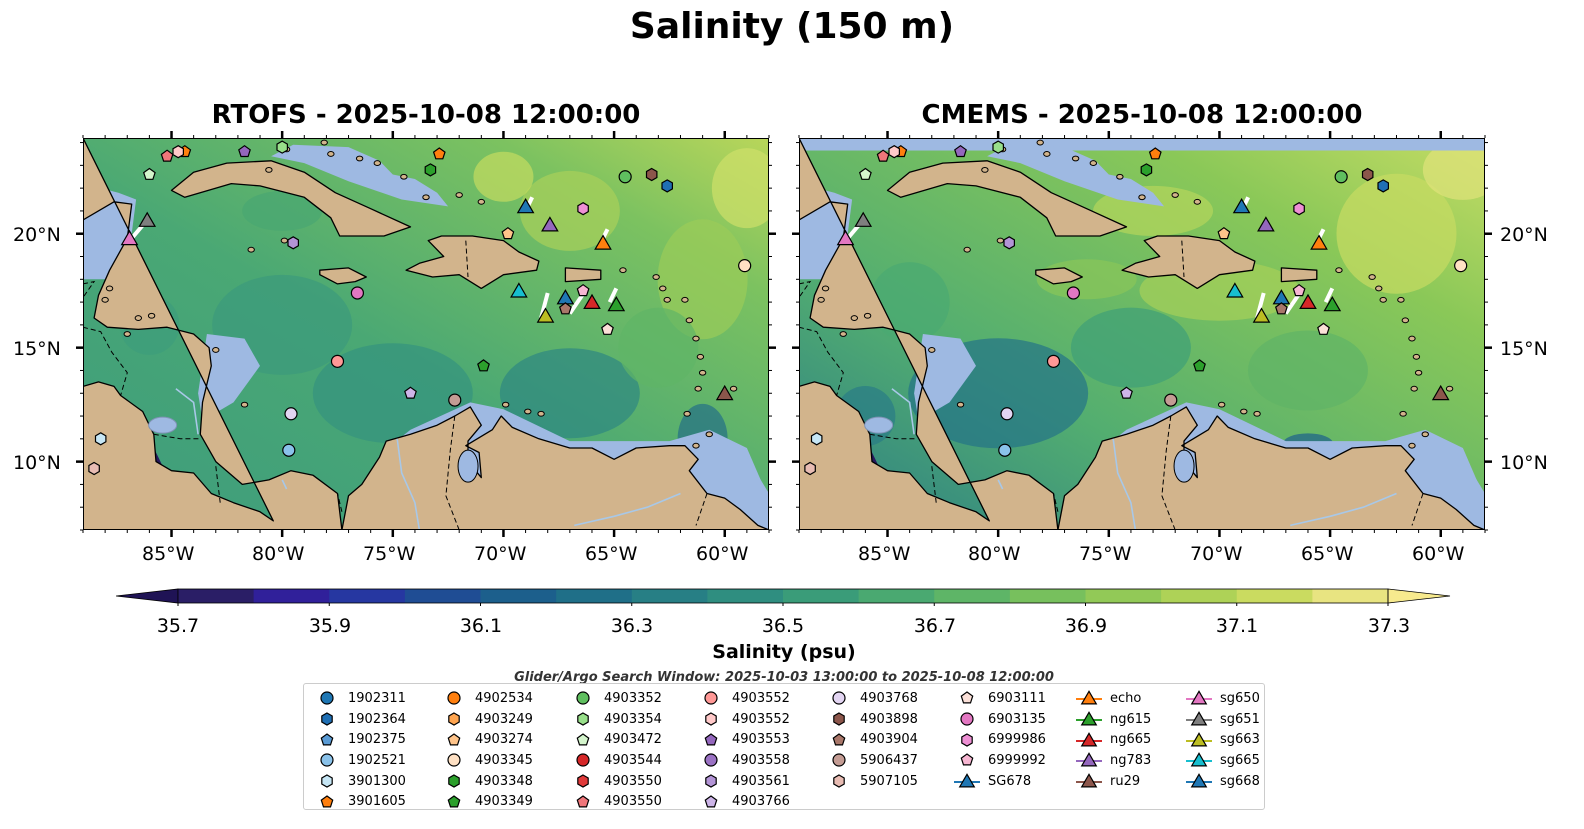  Describe the element at coordinates (504, 760) in the screenshot. I see `legend-label: 4903345` at that location.